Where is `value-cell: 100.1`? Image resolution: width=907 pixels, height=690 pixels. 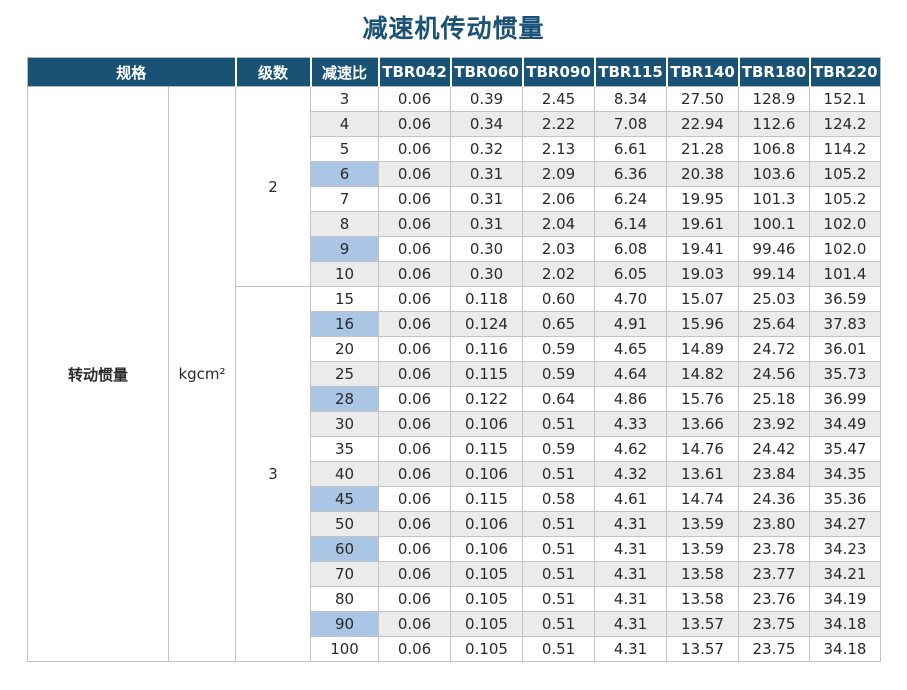 value-cell: 100.1 is located at coordinates (774, 224).